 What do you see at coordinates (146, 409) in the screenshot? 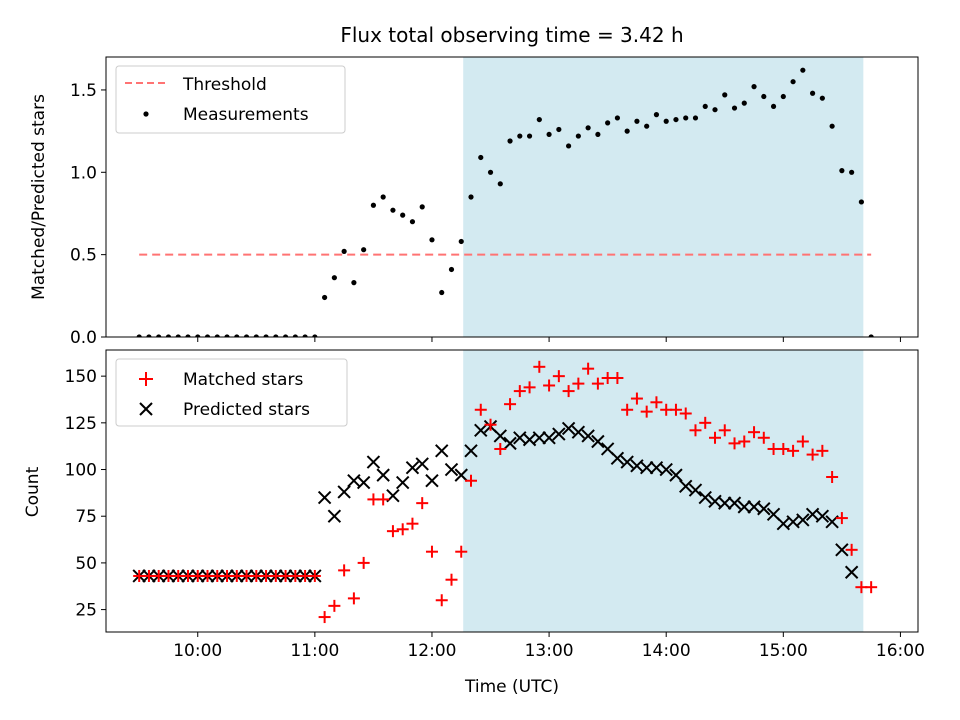
I see `legend-predicted-swatch` at bounding box center [146, 409].